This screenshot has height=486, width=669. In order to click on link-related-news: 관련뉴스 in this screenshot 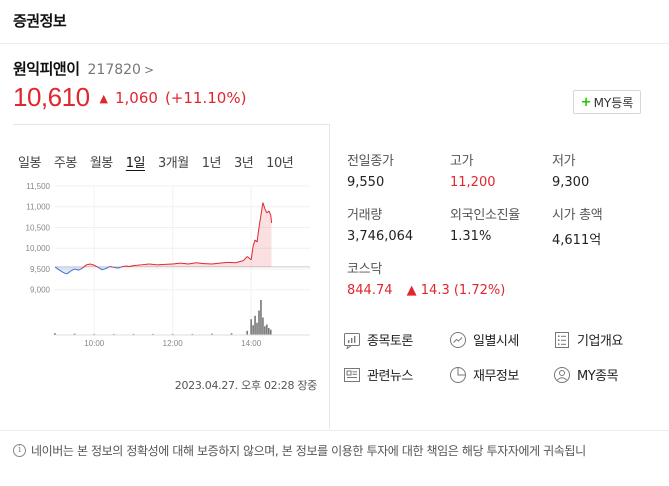, I will do `click(378, 374)`.